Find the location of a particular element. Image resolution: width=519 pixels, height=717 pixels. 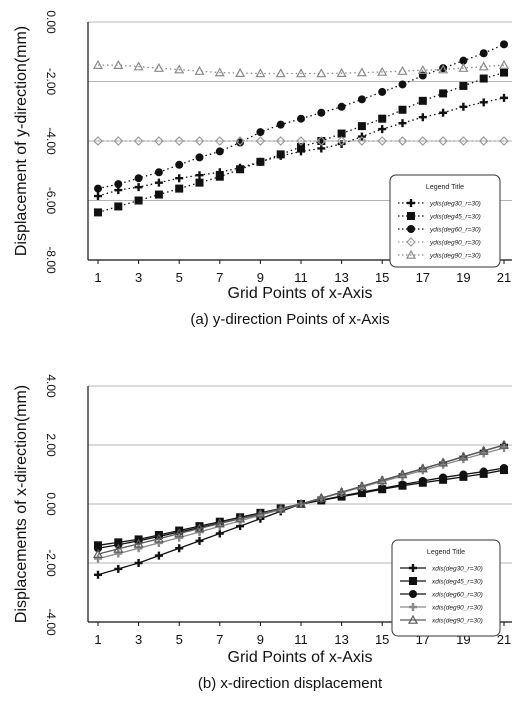

legend-entry: xdis(deg45_r=30) is located at coordinates (457, 582).